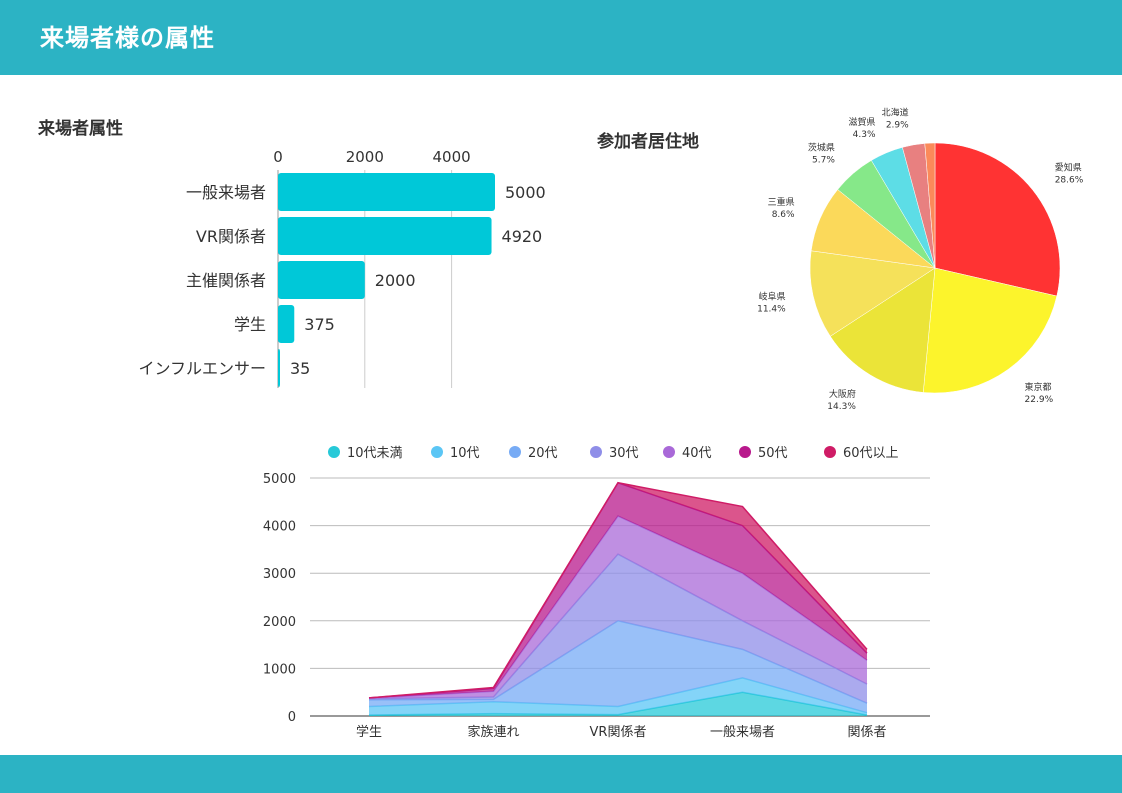 This screenshot has height=793, width=1122. What do you see at coordinates (452, 157) in the screenshot?
I see `x-tick-label: 4000` at bounding box center [452, 157].